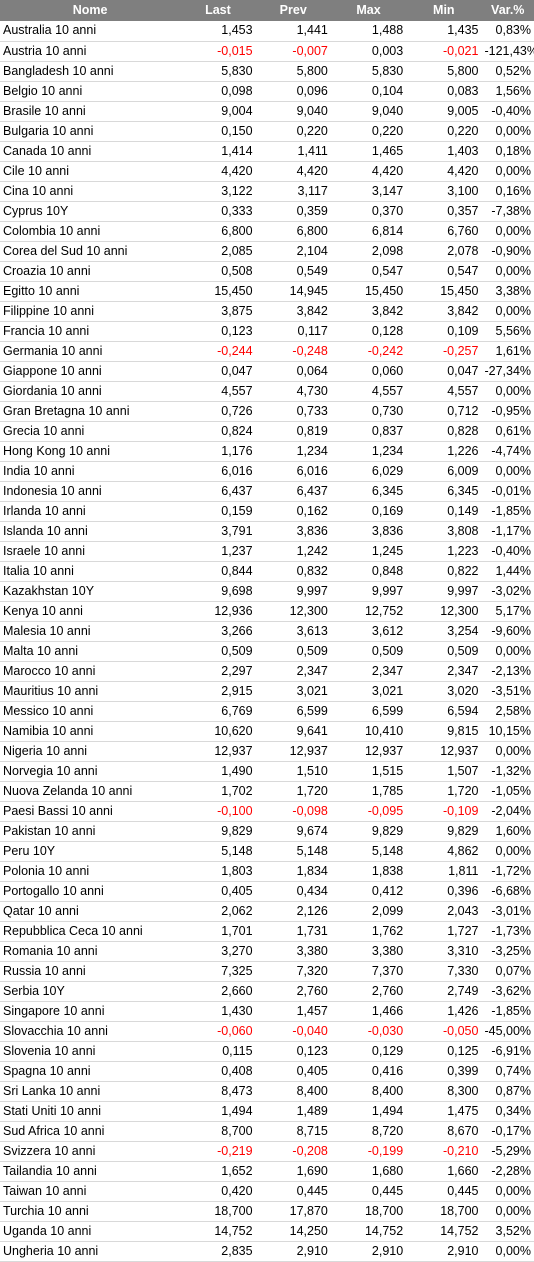 The height and width of the screenshot is (1262, 534). Describe the element at coordinates (218, 951) in the screenshot. I see `cell-last: 3,270` at that location.